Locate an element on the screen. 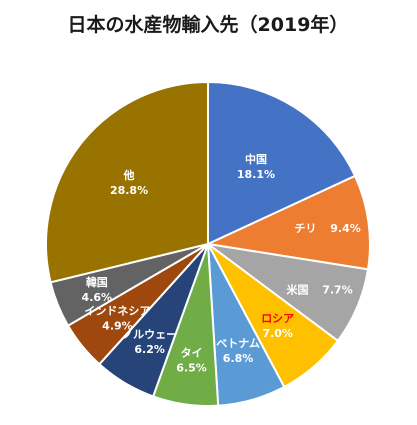 This screenshot has width=417, height=425. slice-label-5: ベトナム is located at coordinates (238, 343).